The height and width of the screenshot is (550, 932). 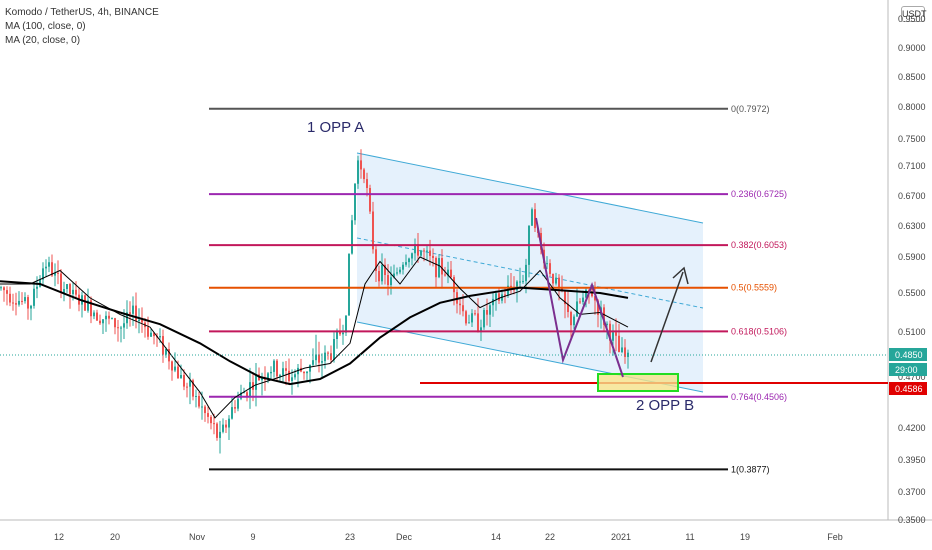 I want to click on channel-upper-line, so click(x=530, y=188).